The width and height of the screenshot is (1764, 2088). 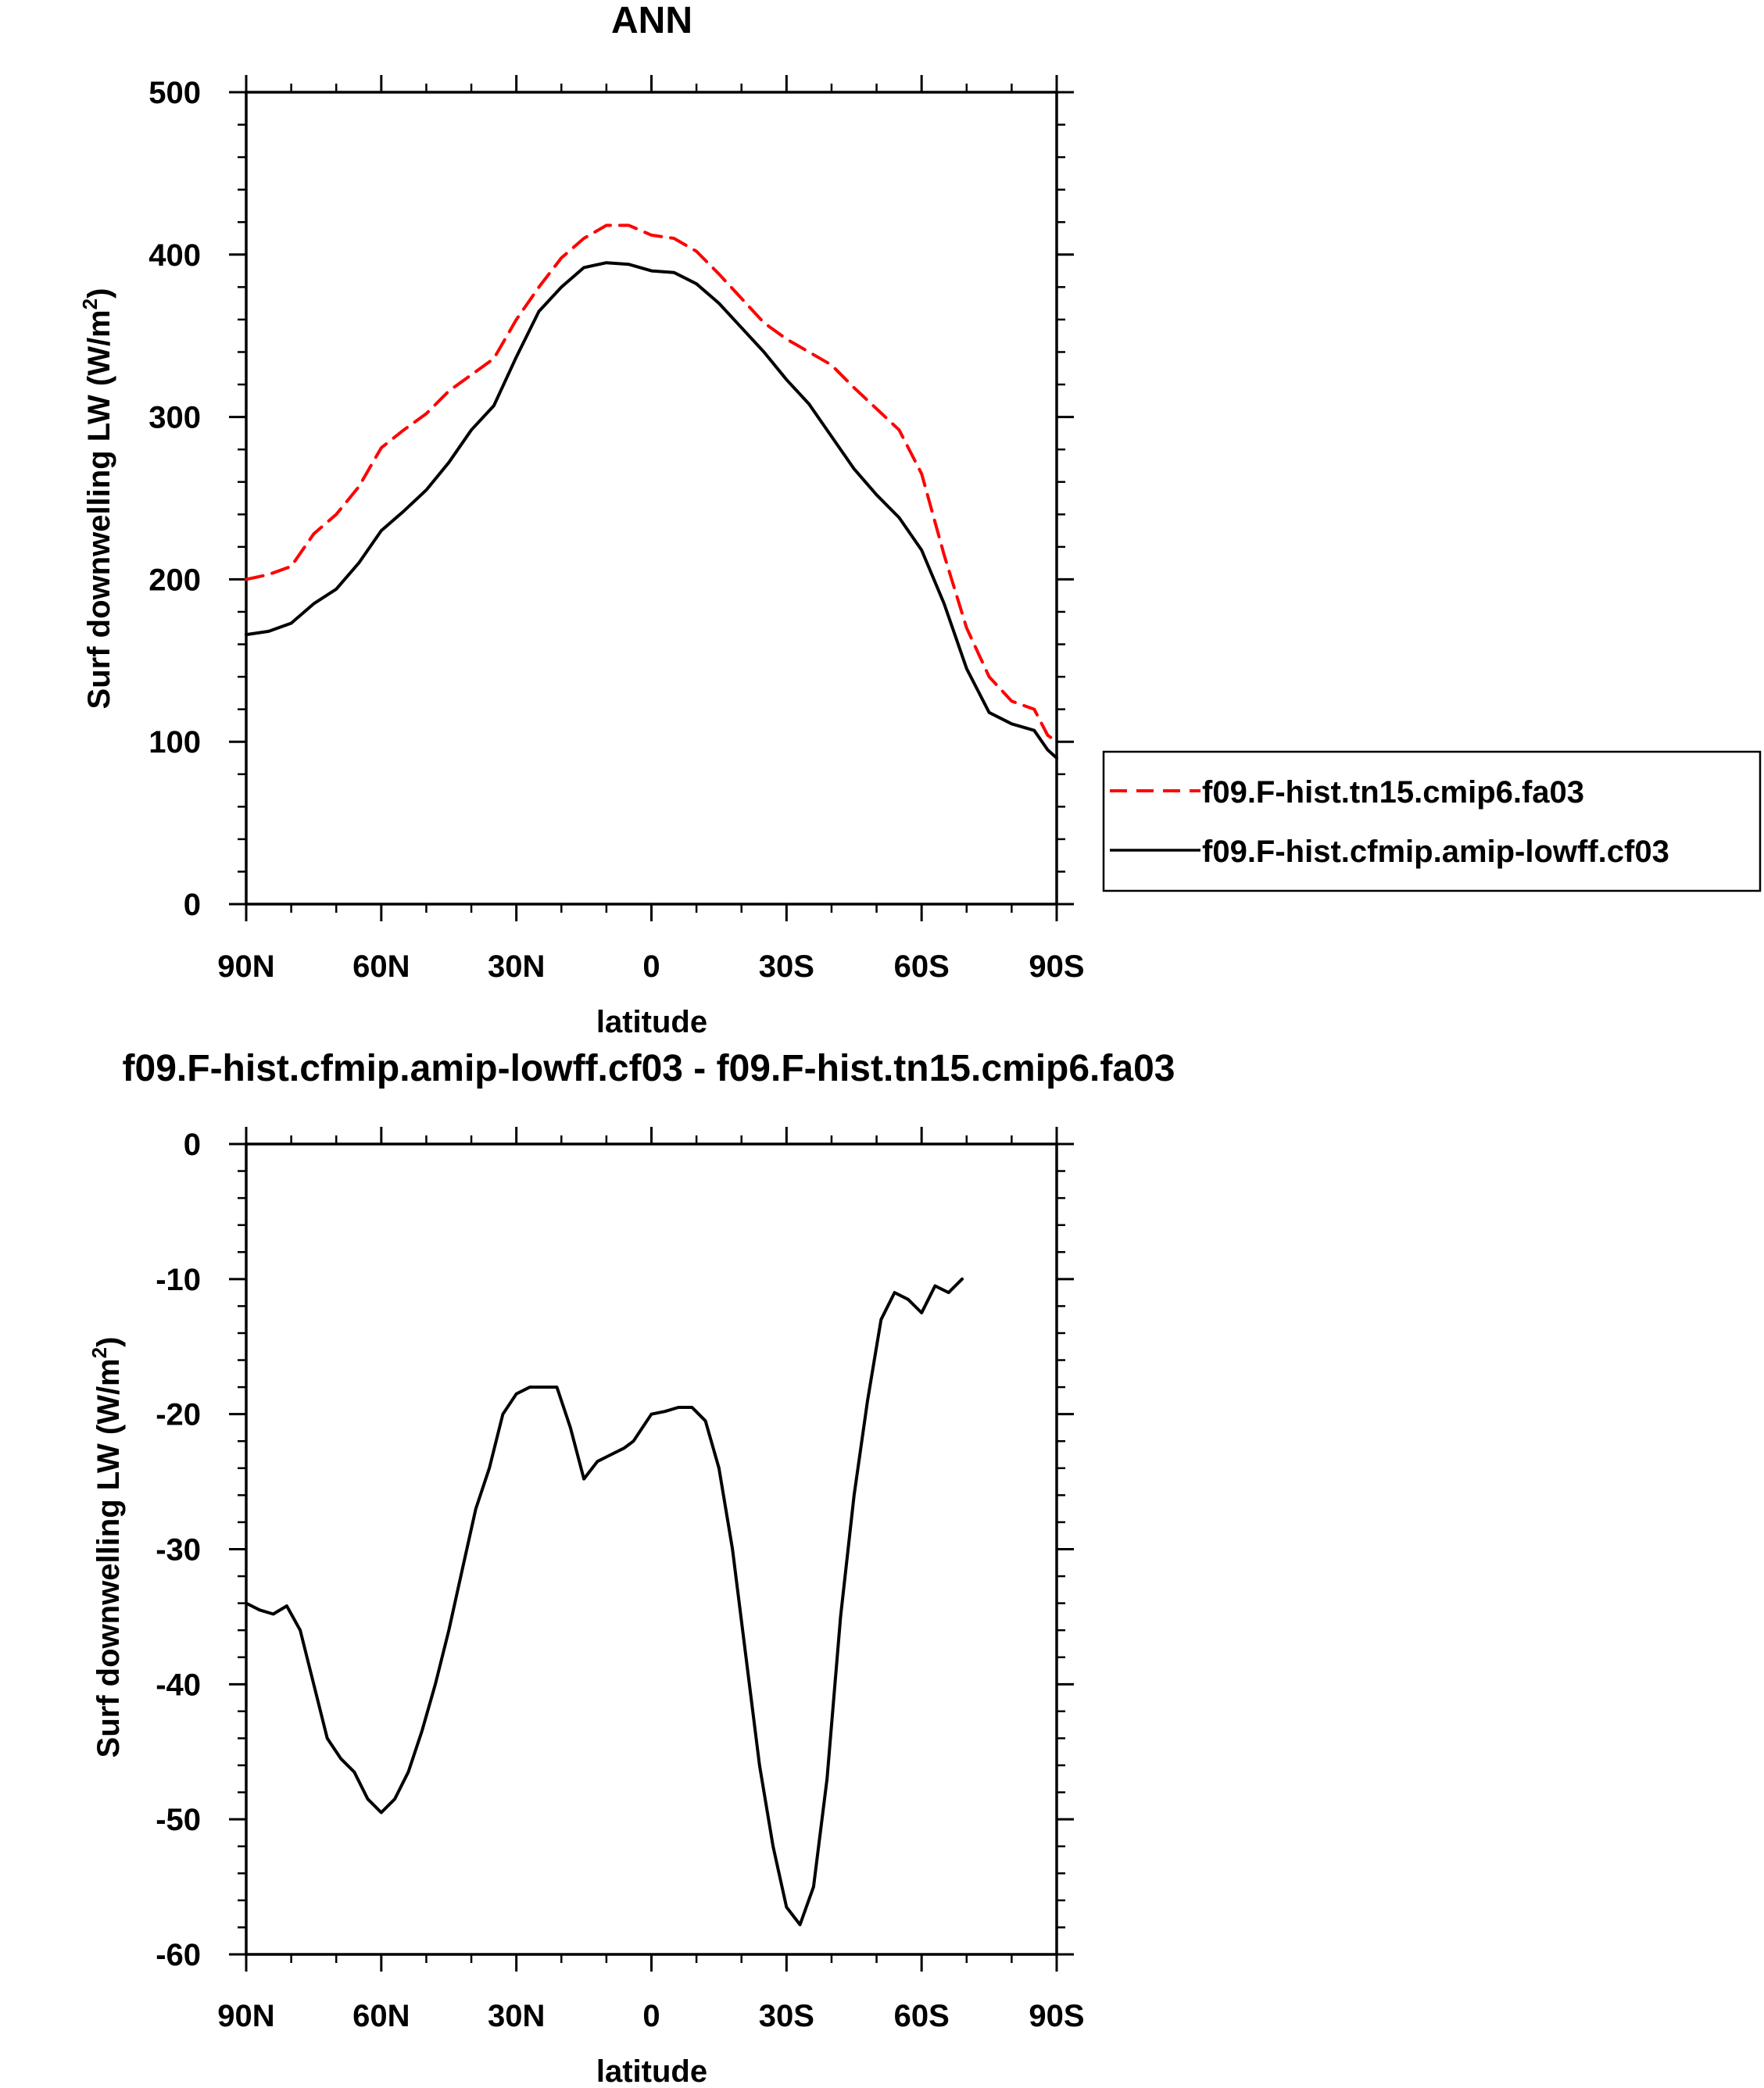 What do you see at coordinates (1435, 852) in the screenshot?
I see `legend-label-cf03: f09.F-hist.cfmip.amip-lowff.cf03` at bounding box center [1435, 852].